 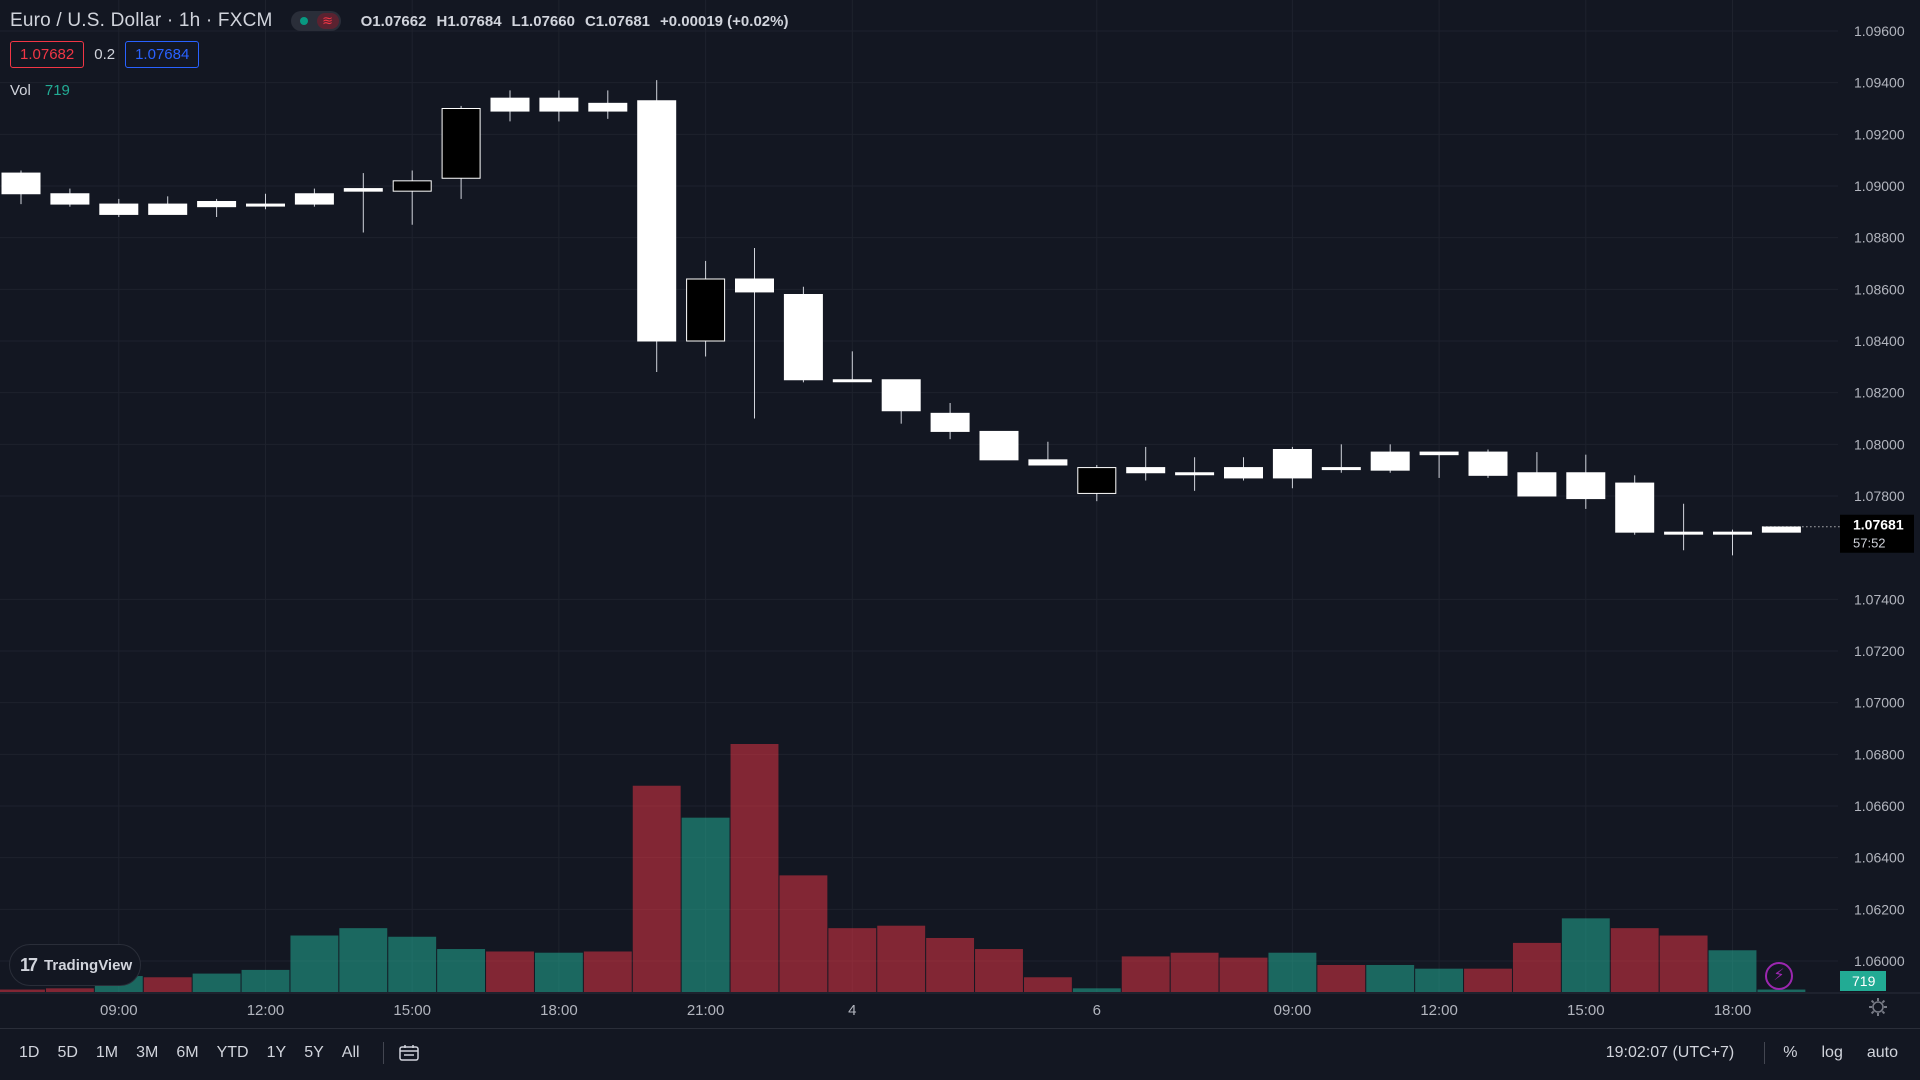 I want to click on range-5y-button: 5Y, so click(x=314, y=1052).